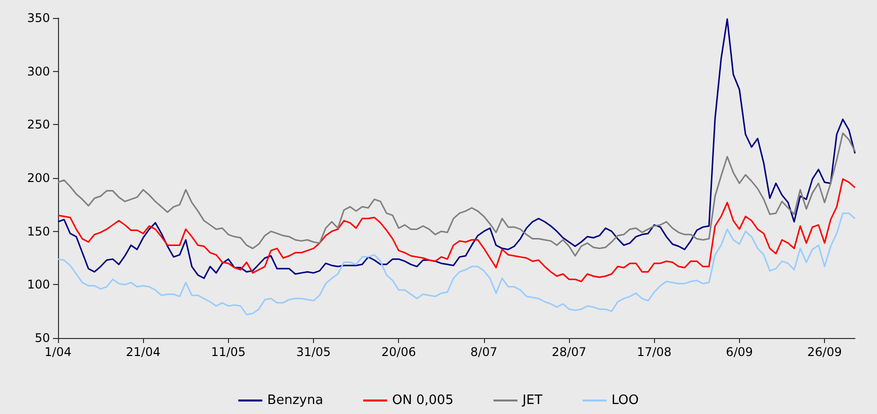 Image resolution: width=877 pixels, height=414 pixels. What do you see at coordinates (42, 338) in the screenshot?
I see `y-tick-label: 50` at bounding box center [42, 338].